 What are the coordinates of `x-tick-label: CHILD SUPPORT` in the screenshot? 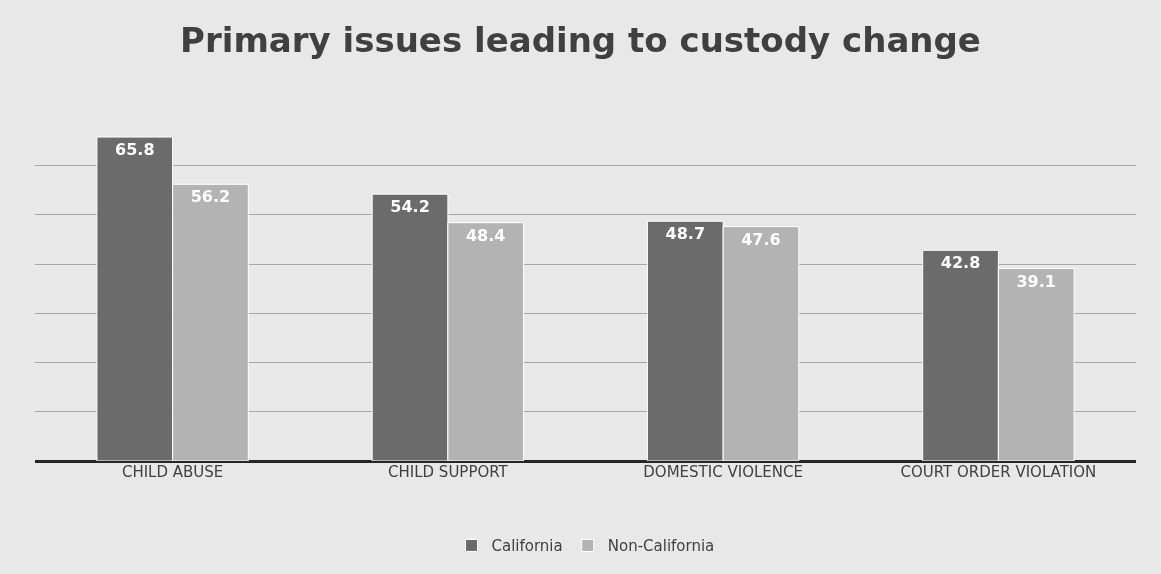 It's located at (448, 472).